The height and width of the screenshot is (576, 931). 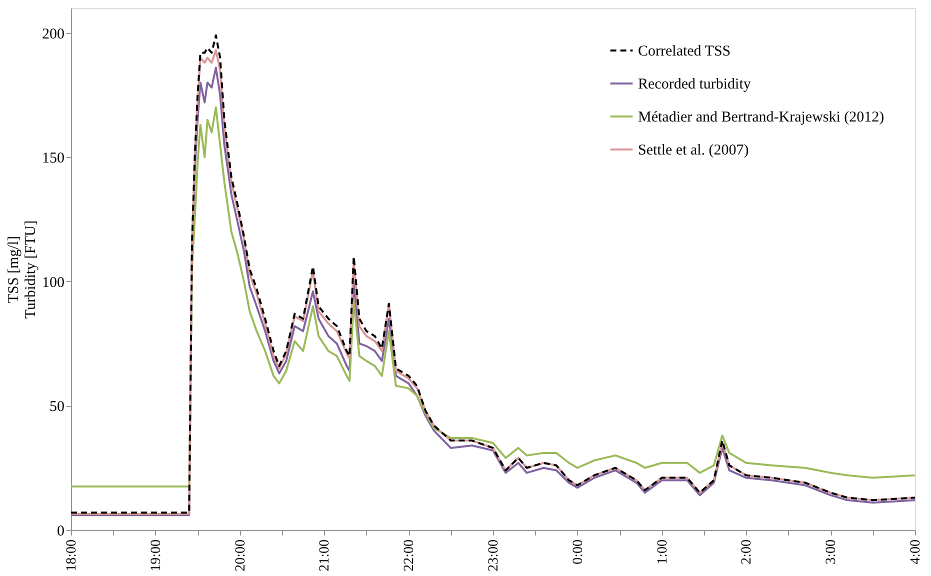 What do you see at coordinates (240, 556) in the screenshot?
I see `x-tick-label: 20:00` at bounding box center [240, 556].